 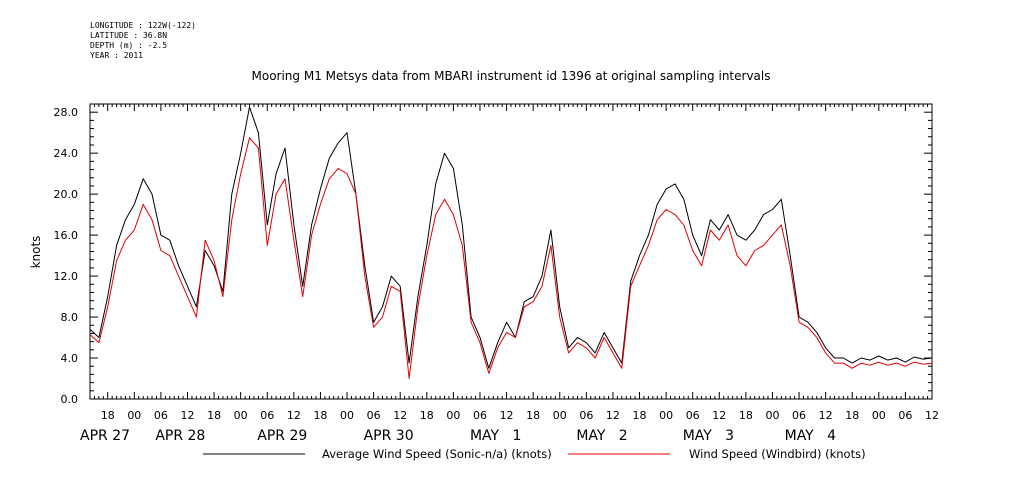 What do you see at coordinates (777, 454) in the screenshot?
I see `legend-label-windbird: Wind Speed (Windbird) (knots)` at bounding box center [777, 454].